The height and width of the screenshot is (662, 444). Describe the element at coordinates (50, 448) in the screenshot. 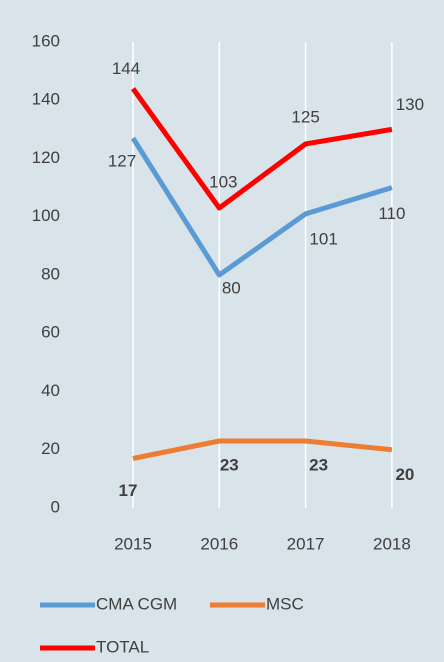

I see `y-tick-label: 20` at that location.